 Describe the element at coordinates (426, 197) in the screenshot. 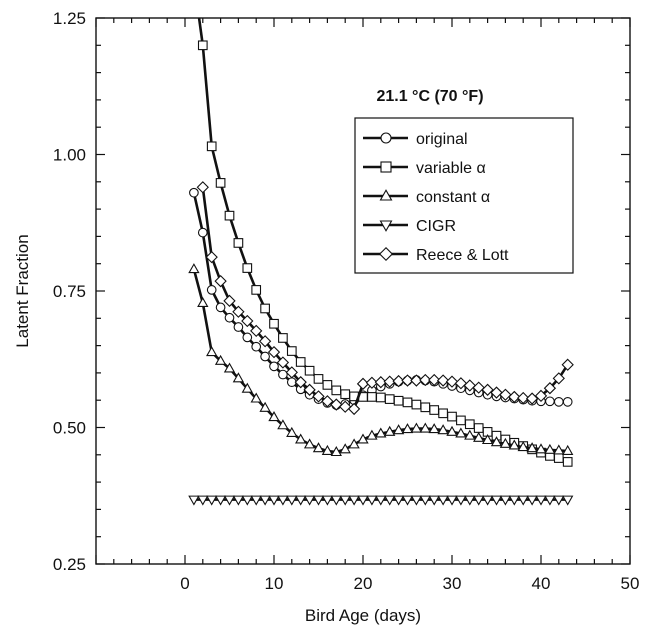

I see `legend-item: constant α` at that location.